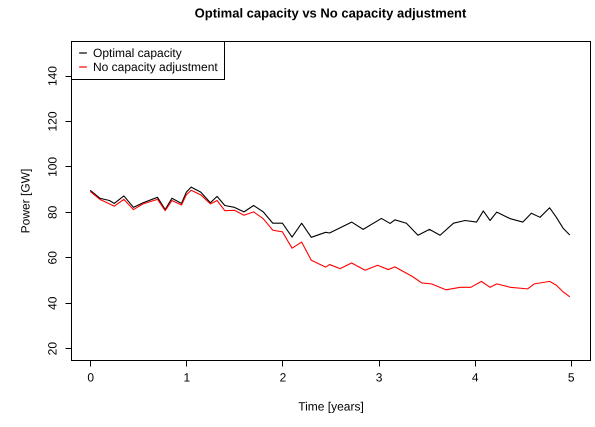  Describe the element at coordinates (475, 377) in the screenshot. I see `x-tick-label: 4` at that location.